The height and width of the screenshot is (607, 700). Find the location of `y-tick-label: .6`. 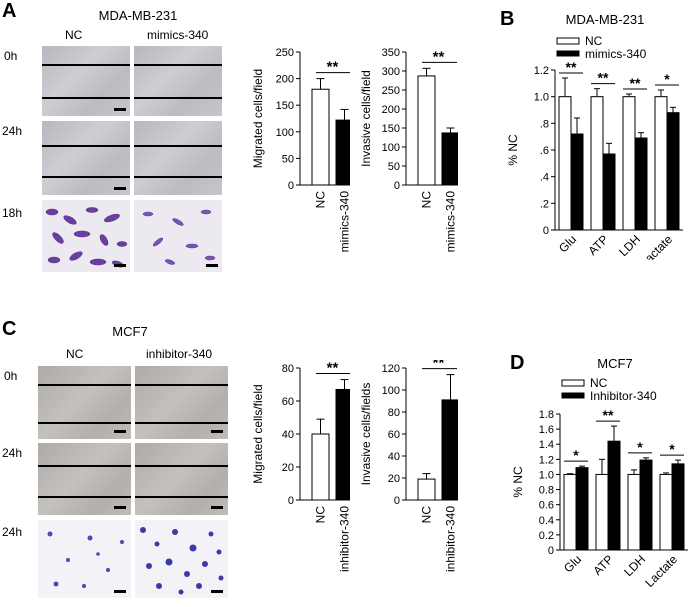

y-tick-label: .6 is located at coordinates (544, 151).